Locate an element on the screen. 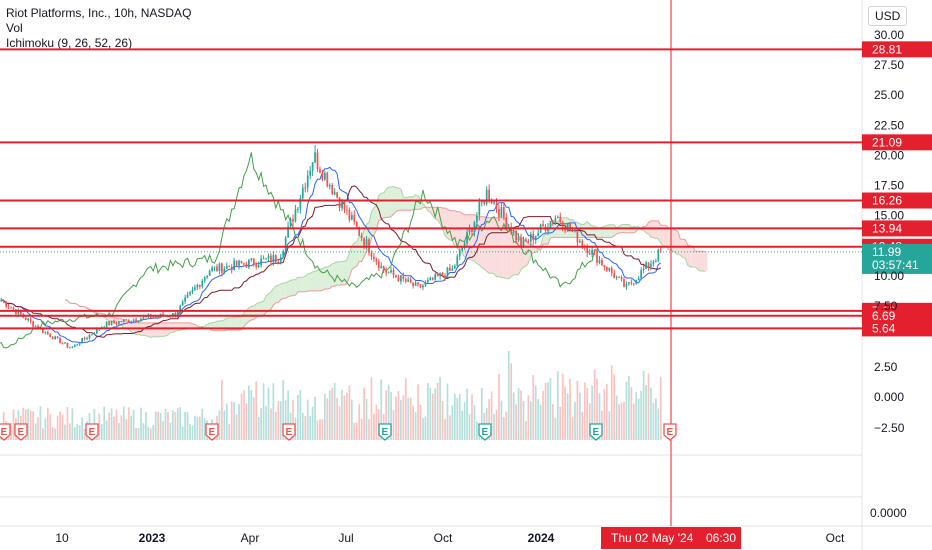 Image resolution: width=932 pixels, height=550 pixels. earnings-marker-letter: E is located at coordinates (92, 432).